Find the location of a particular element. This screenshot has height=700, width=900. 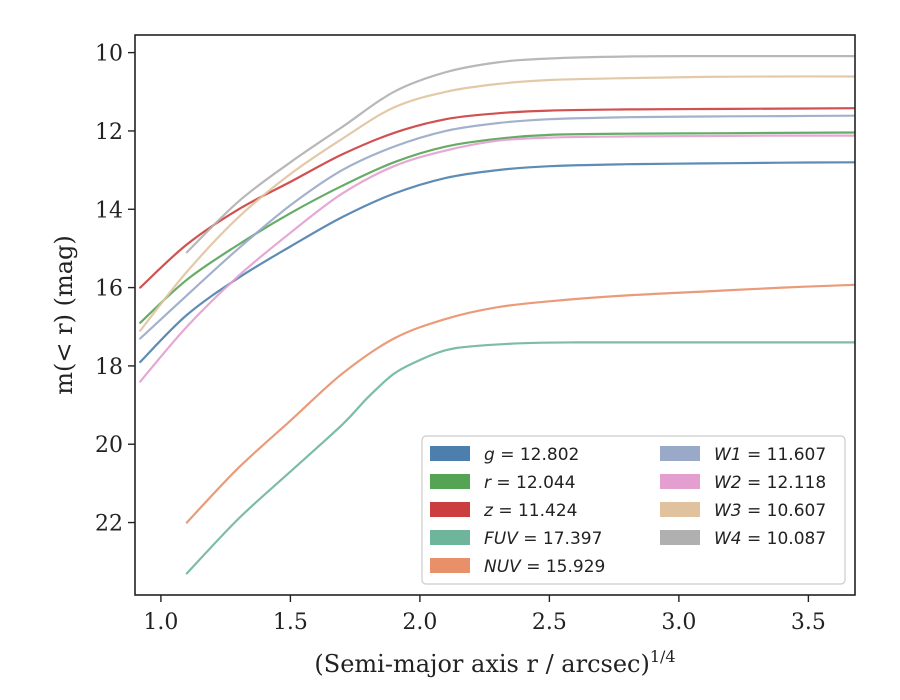

legend-entry-w3: W3 = 10.607 is located at coordinates (743, 511).